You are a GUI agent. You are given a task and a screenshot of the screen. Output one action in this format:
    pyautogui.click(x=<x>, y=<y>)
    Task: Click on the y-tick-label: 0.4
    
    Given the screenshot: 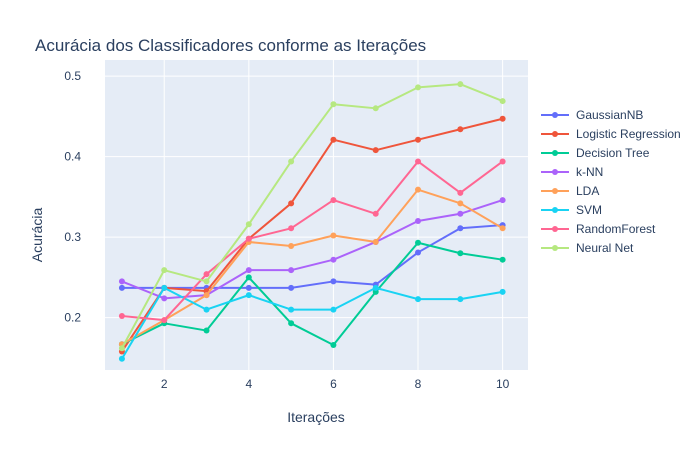 What is the action you would take?
    pyautogui.click(x=72, y=157)
    